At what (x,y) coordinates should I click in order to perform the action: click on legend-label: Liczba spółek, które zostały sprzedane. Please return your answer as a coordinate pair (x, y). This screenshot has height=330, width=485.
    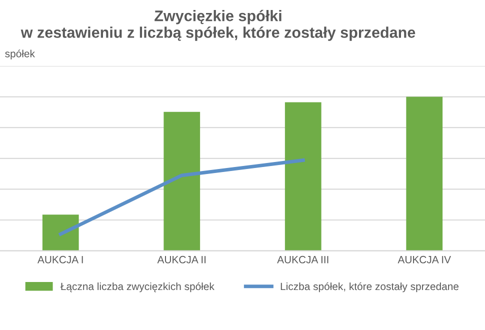
    Looking at the image, I should click on (369, 287).